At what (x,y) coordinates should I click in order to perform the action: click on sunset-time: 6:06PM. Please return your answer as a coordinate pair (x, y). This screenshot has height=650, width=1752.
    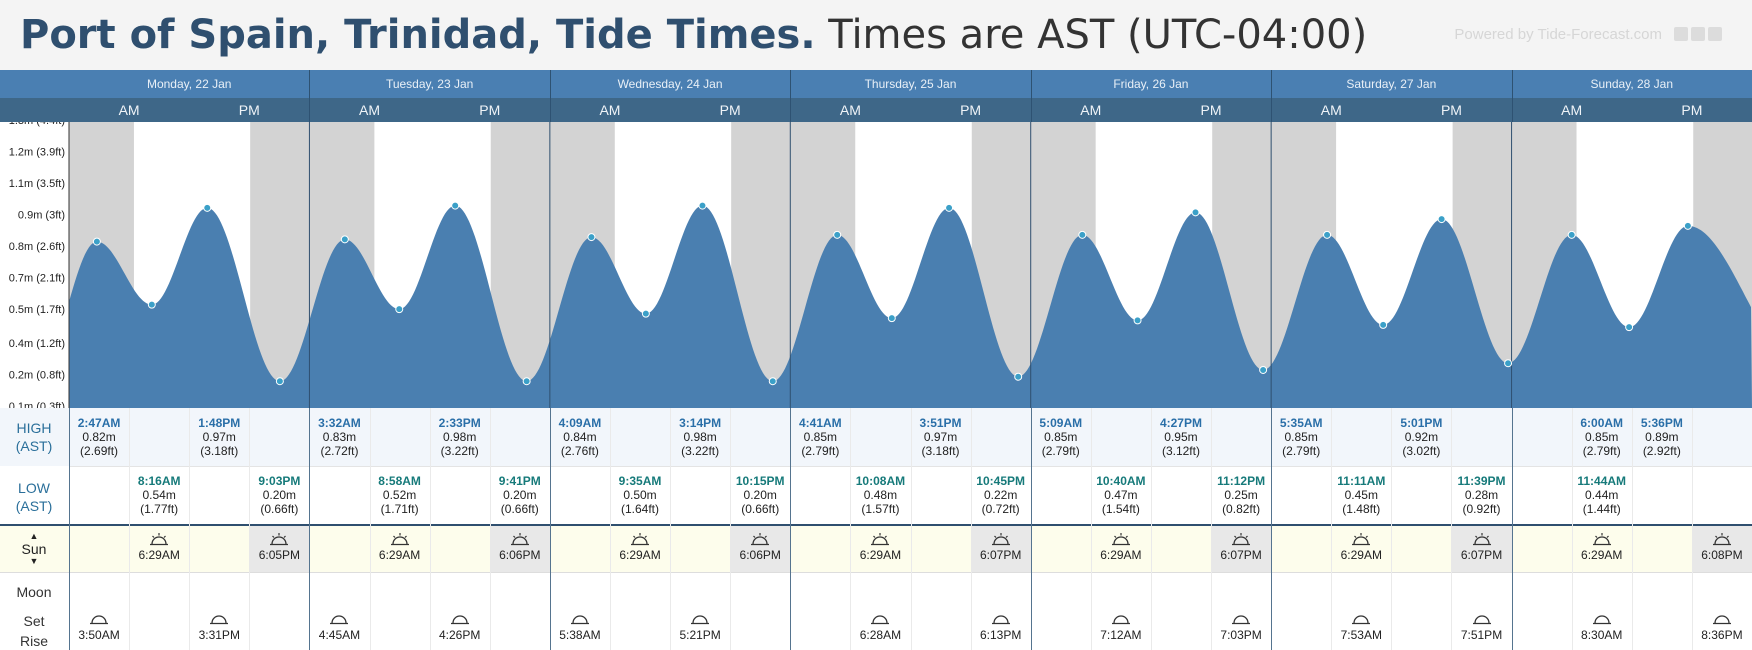
    Looking at the image, I should click on (520, 555).